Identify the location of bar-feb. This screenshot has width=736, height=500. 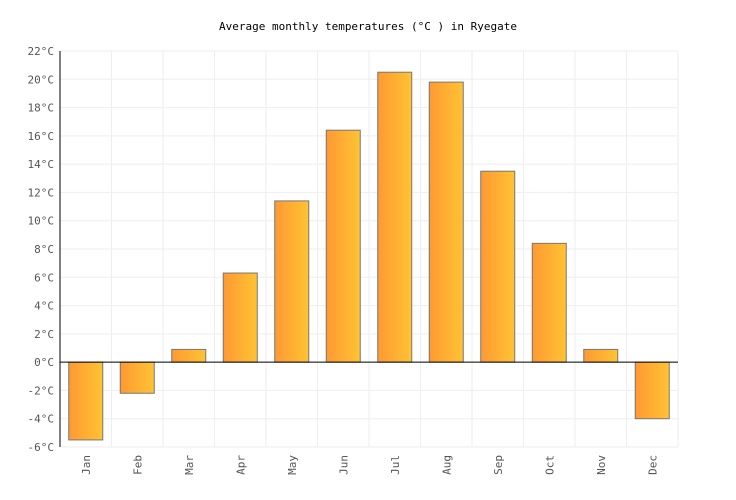
(137, 377).